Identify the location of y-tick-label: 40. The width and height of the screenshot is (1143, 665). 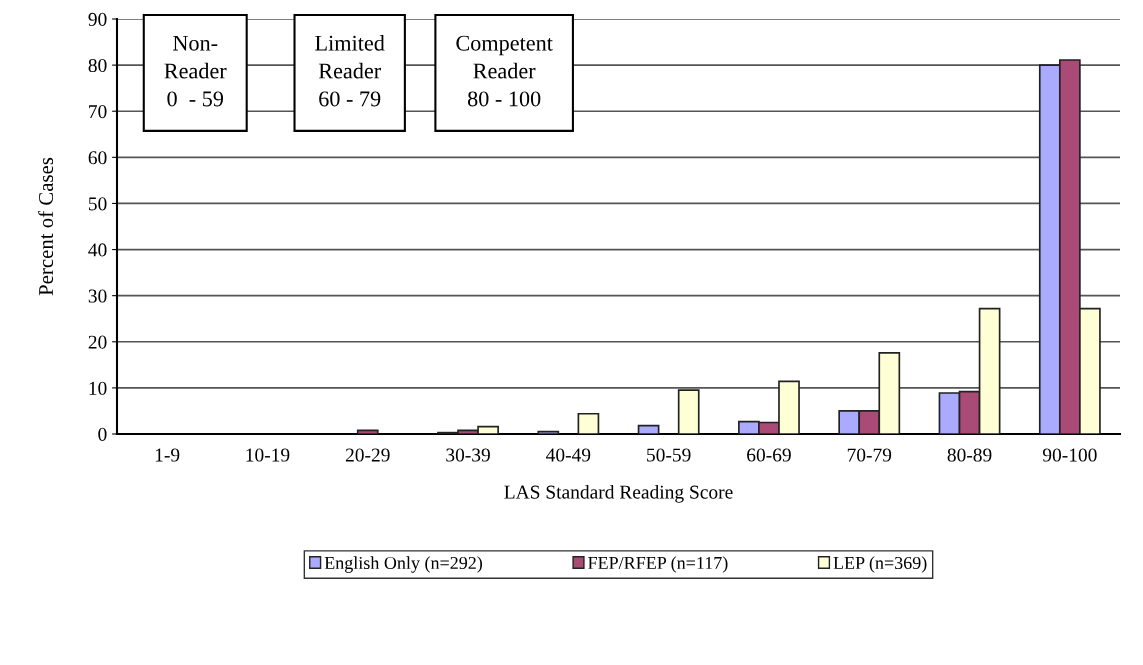
(97, 250).